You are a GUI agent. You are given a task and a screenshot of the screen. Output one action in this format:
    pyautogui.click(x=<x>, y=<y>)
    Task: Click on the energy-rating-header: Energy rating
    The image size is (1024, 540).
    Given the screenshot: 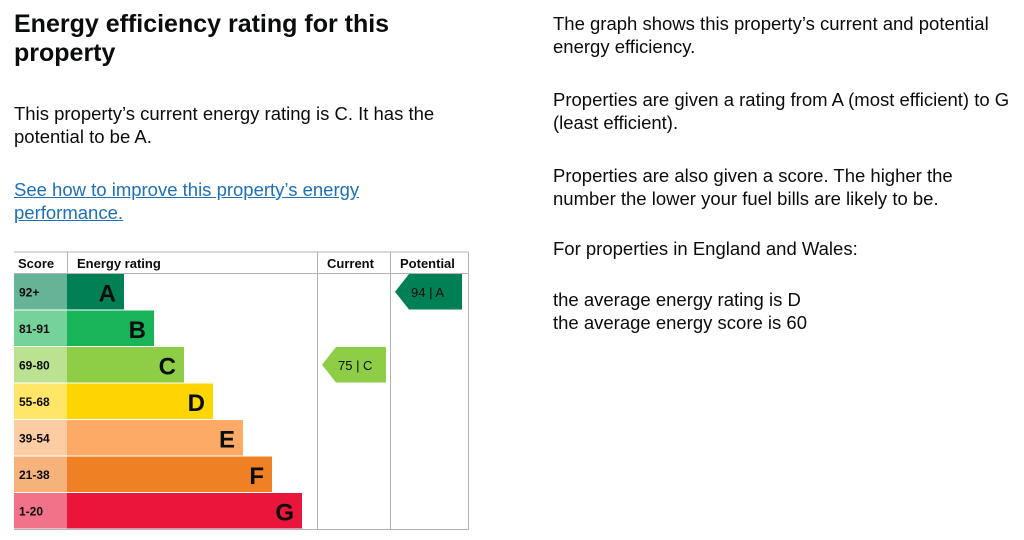 What is the action you would take?
    pyautogui.click(x=119, y=263)
    